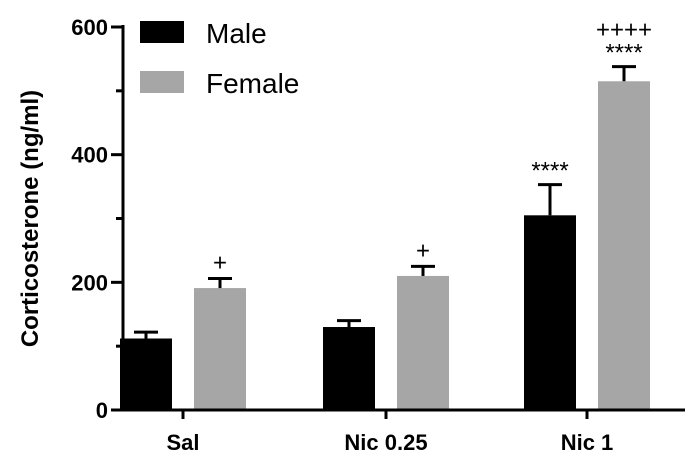 Image resolution: width=690 pixels, height=454 pixels. I want to click on x-tick-label-nic-0-25: Nic 0.25, so click(385, 442).